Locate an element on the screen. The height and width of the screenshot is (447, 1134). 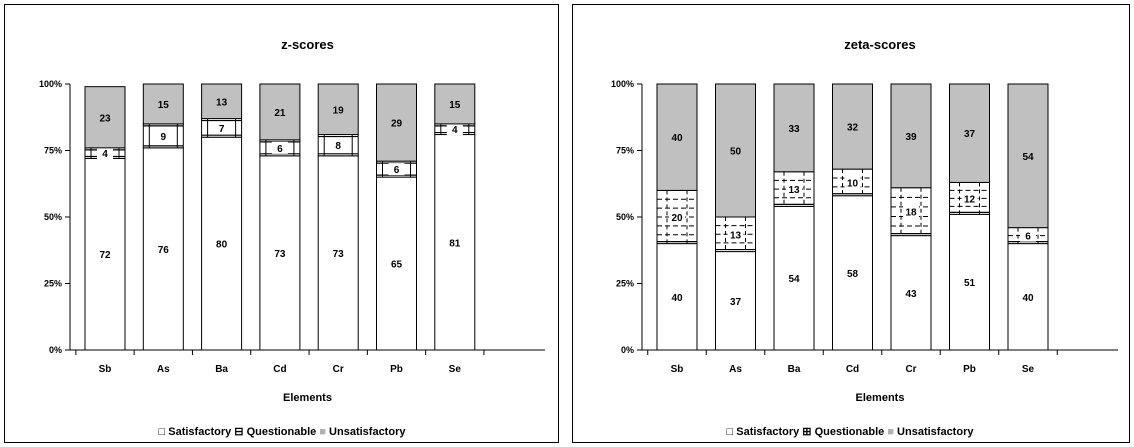
data-label: 18 is located at coordinates (911, 213).